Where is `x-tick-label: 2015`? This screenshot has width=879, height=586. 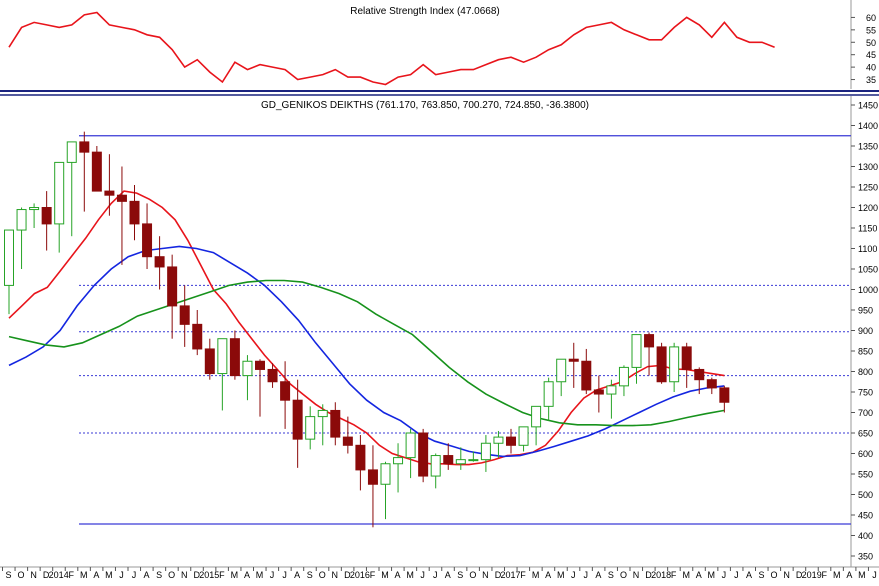
x-tick-label: 2015 is located at coordinates (209, 575).